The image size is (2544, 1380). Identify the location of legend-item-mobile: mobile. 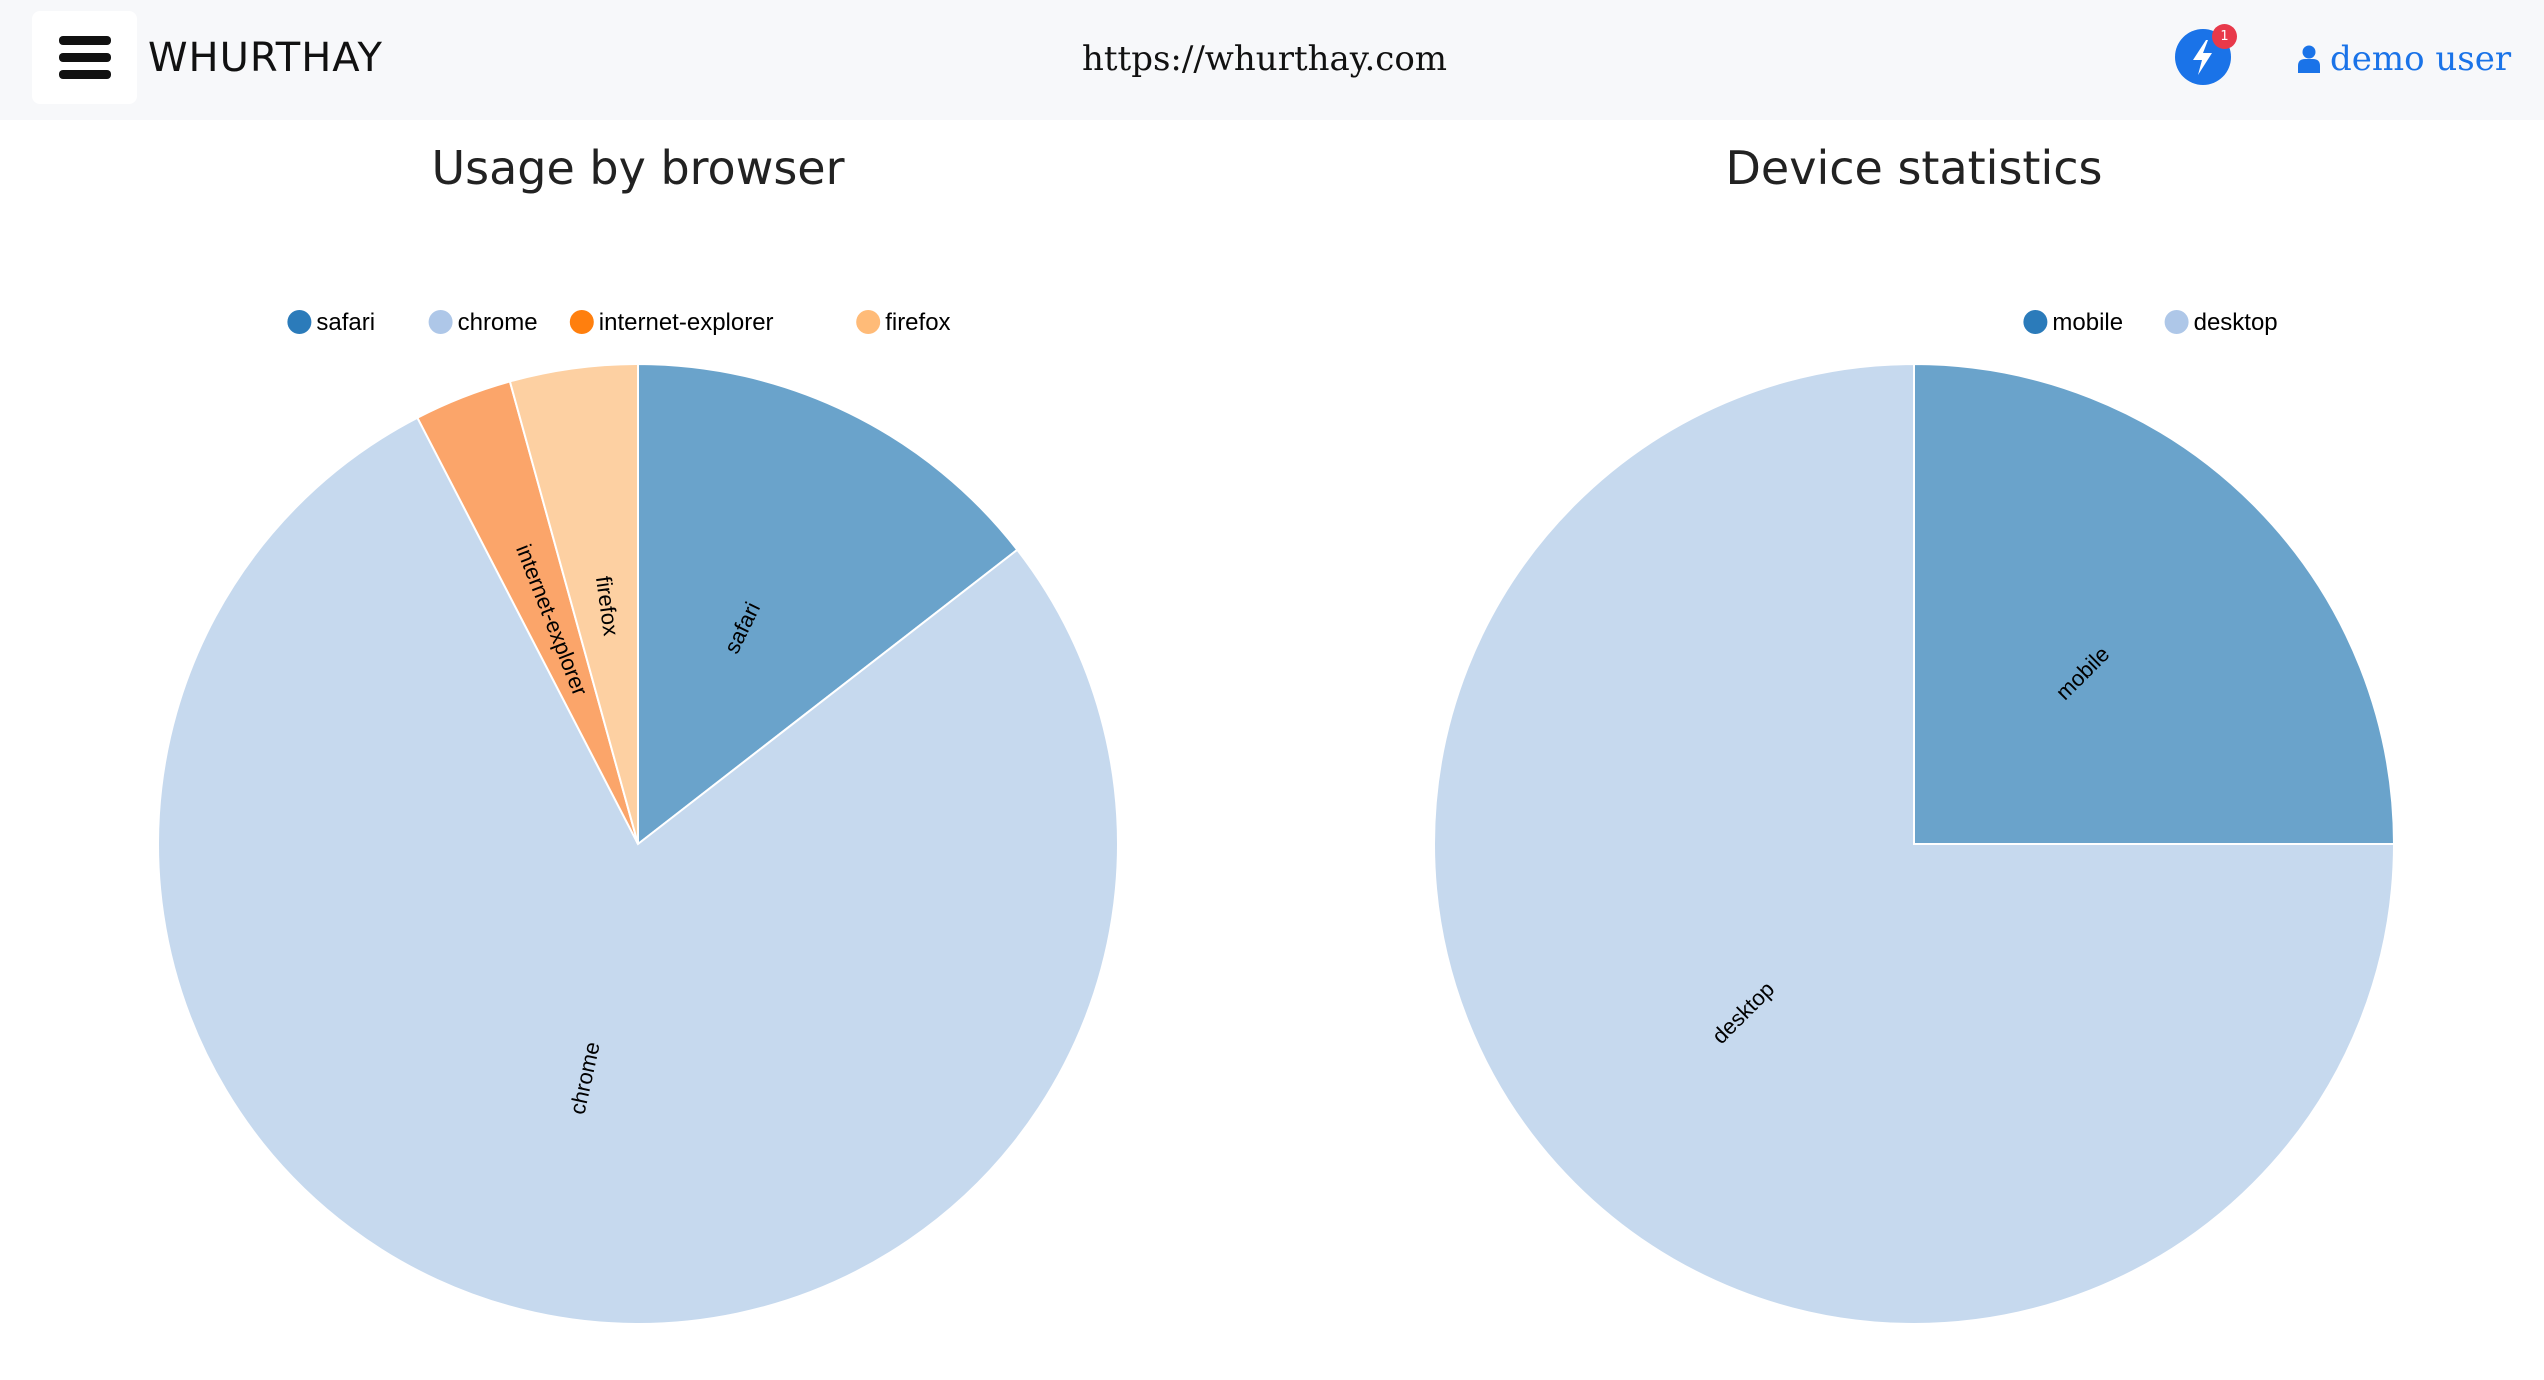
(2073, 322).